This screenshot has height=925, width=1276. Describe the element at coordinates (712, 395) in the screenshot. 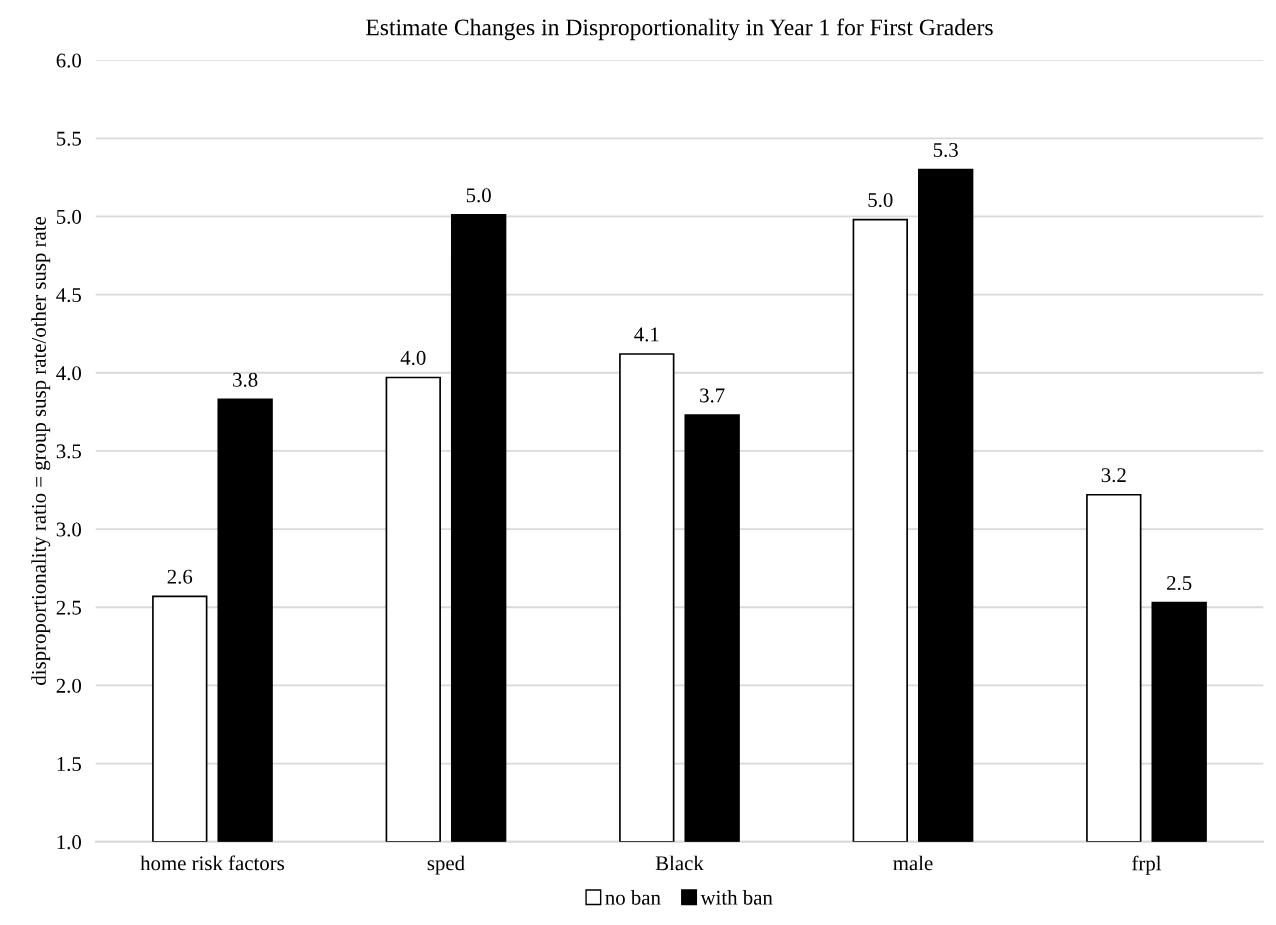

I see `data-label: 3.7` at that location.